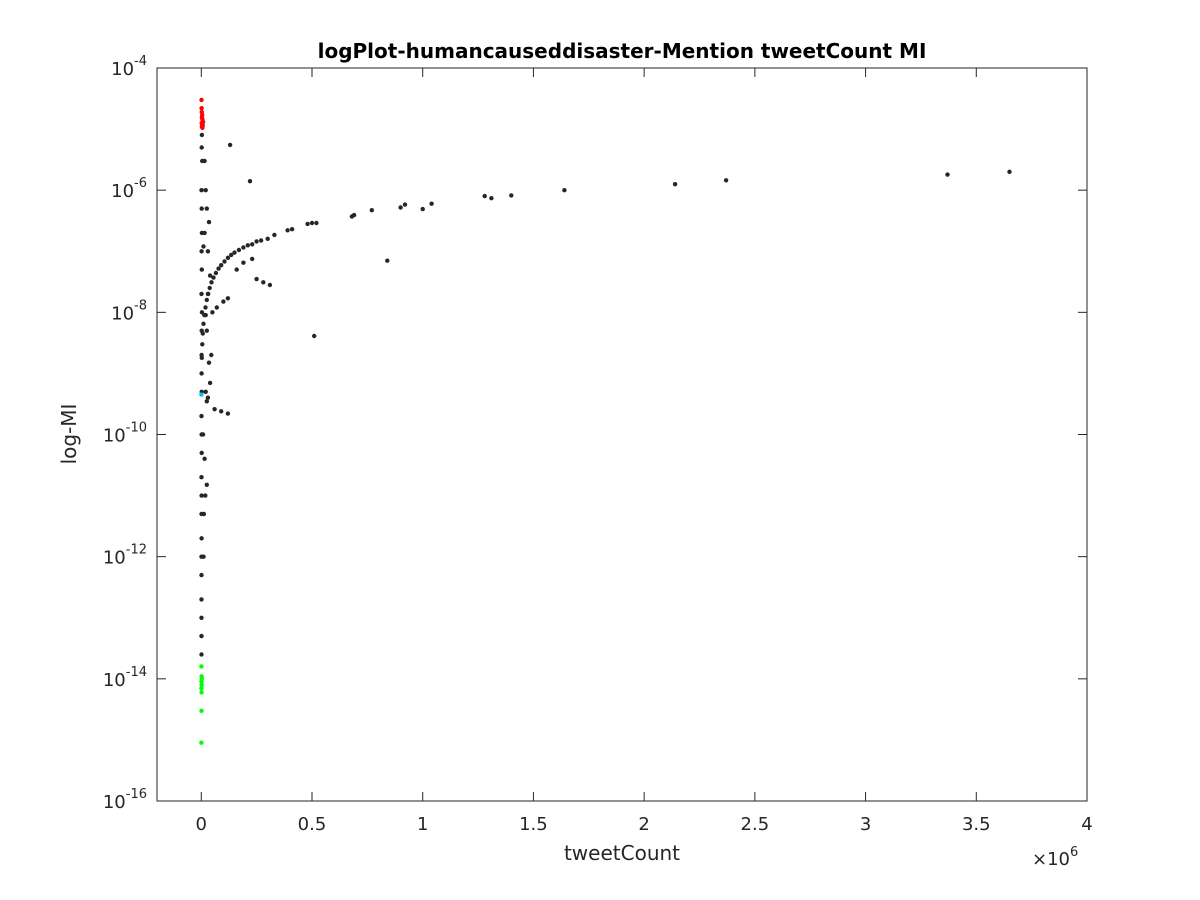 The width and height of the screenshot is (1200, 900). What do you see at coordinates (755, 824) in the screenshot?
I see `x-tick-label: 2.5` at bounding box center [755, 824].